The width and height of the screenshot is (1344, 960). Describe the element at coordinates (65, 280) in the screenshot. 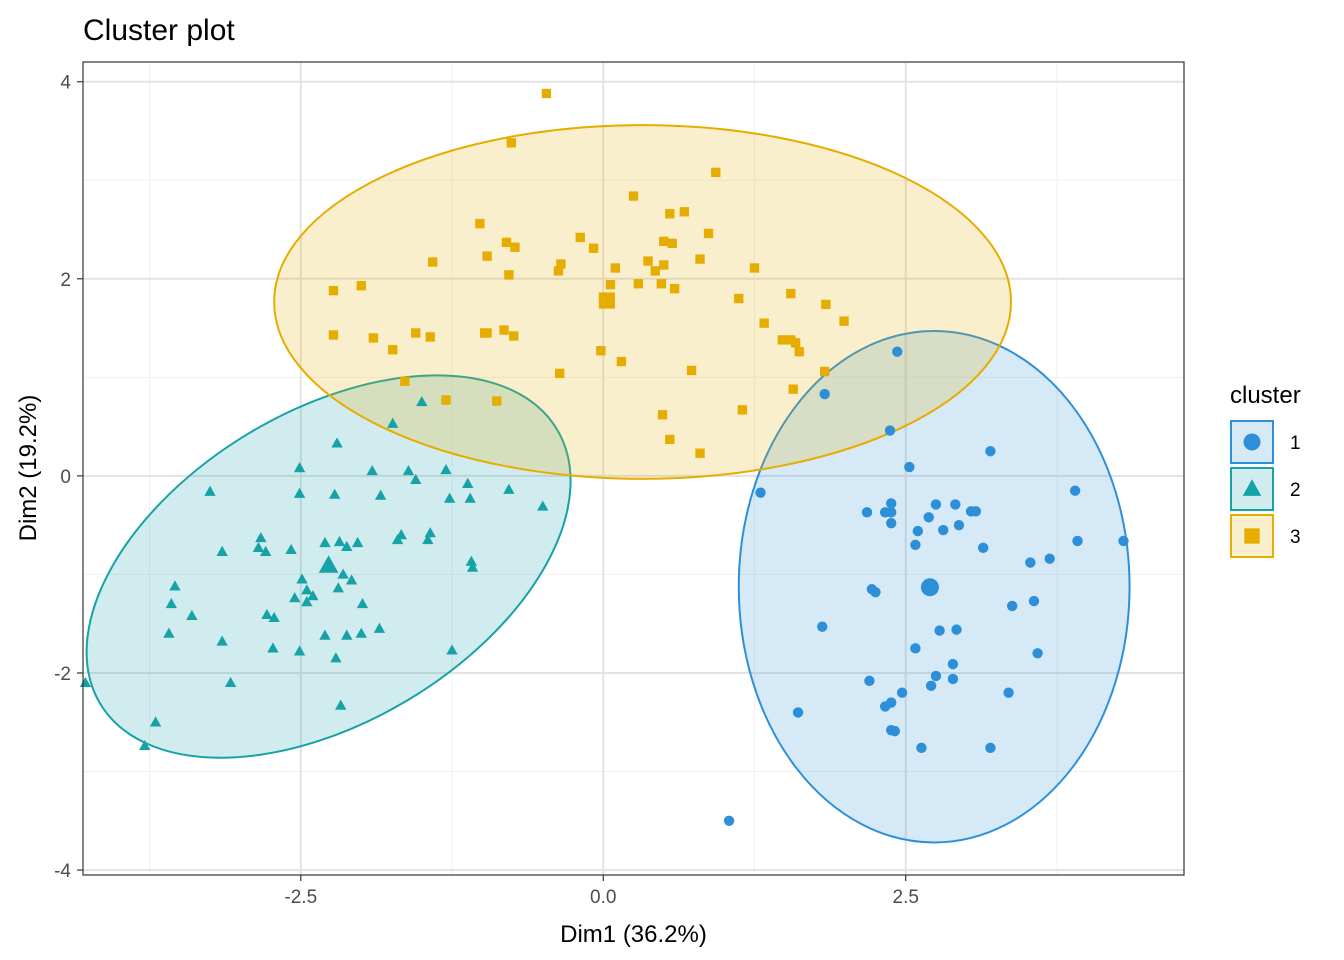

I see `y-tick-label: 2` at that location.